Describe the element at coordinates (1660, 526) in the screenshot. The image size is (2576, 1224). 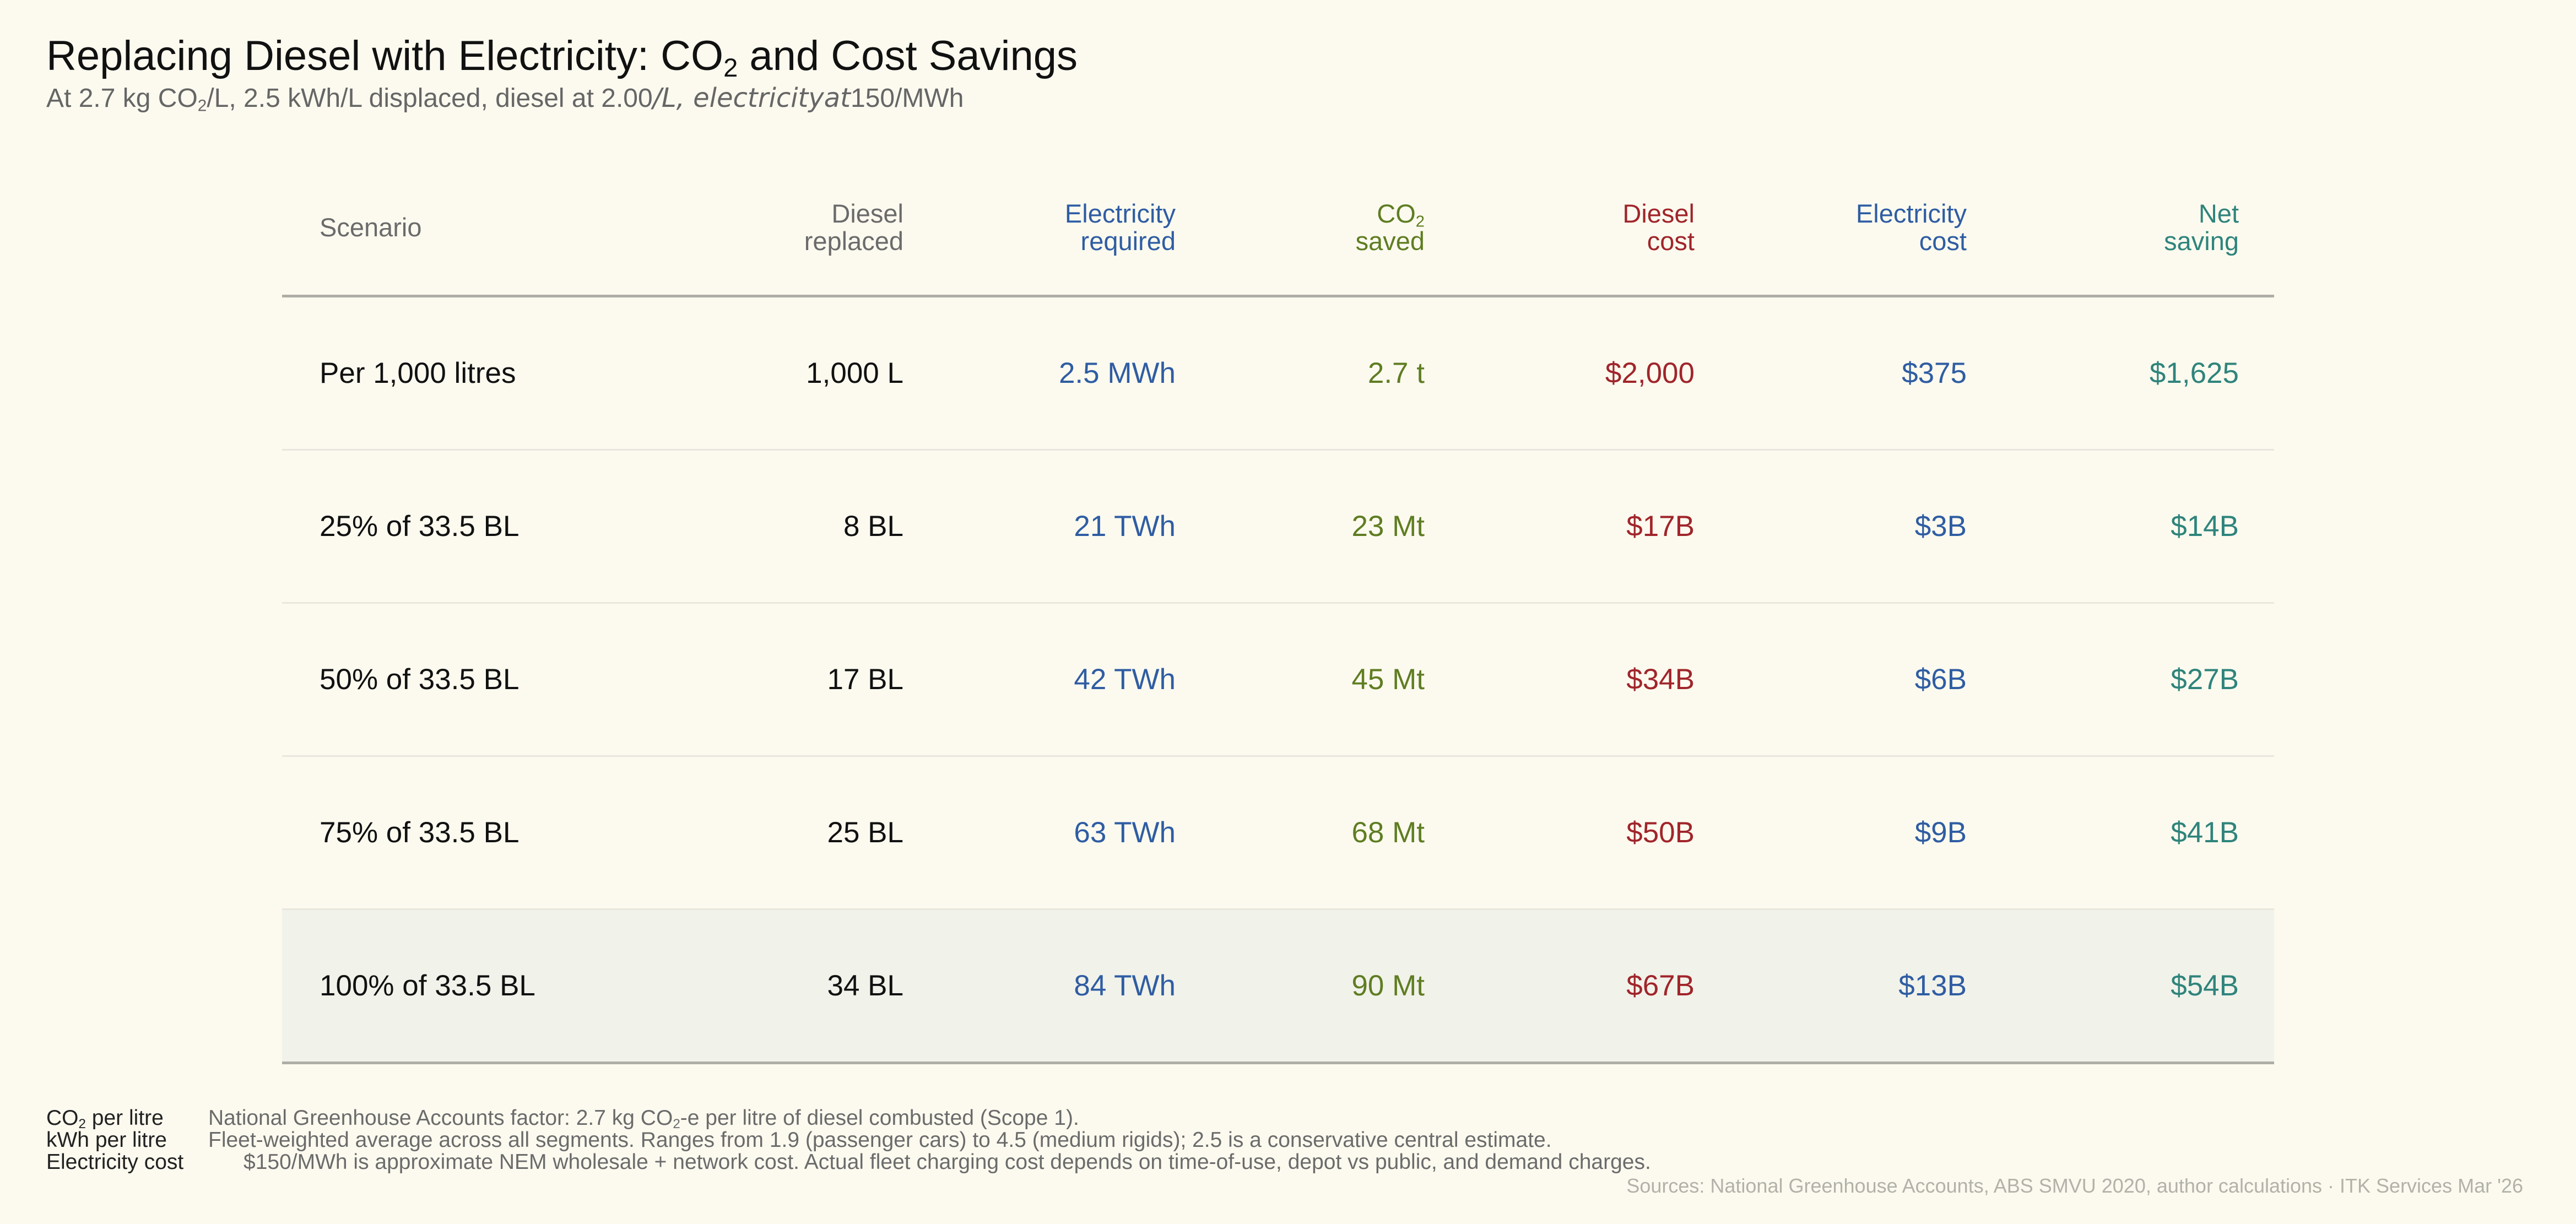
I see `cell-diesel-cost: $17B` at that location.